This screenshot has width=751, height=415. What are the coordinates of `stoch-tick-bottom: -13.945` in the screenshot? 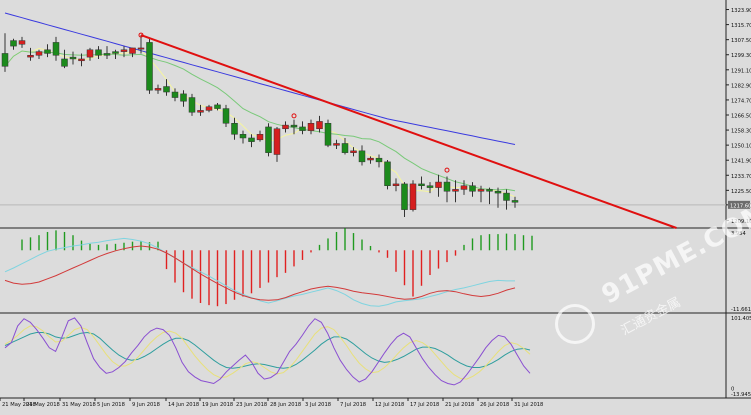 It's located at (741, 395).